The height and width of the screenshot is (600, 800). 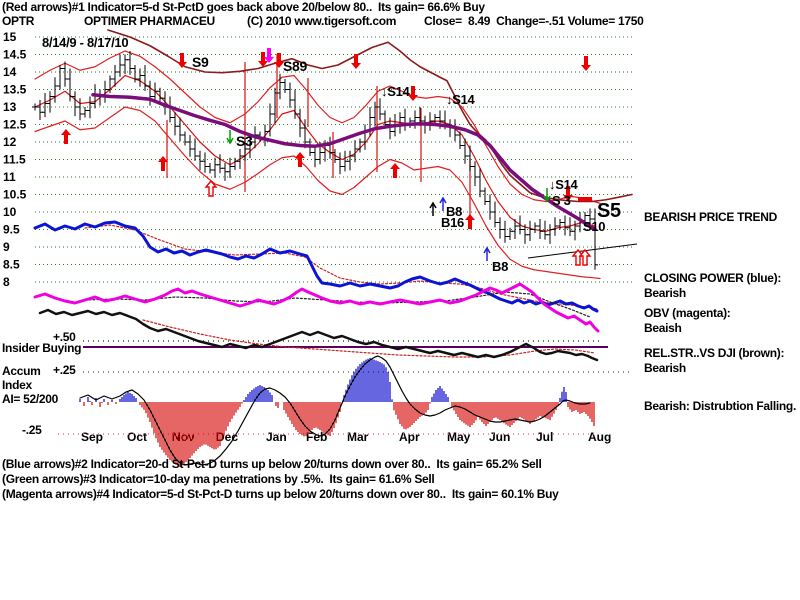 What do you see at coordinates (337, 304) in the screenshot?
I see `obv-ma-dotted` at bounding box center [337, 304].